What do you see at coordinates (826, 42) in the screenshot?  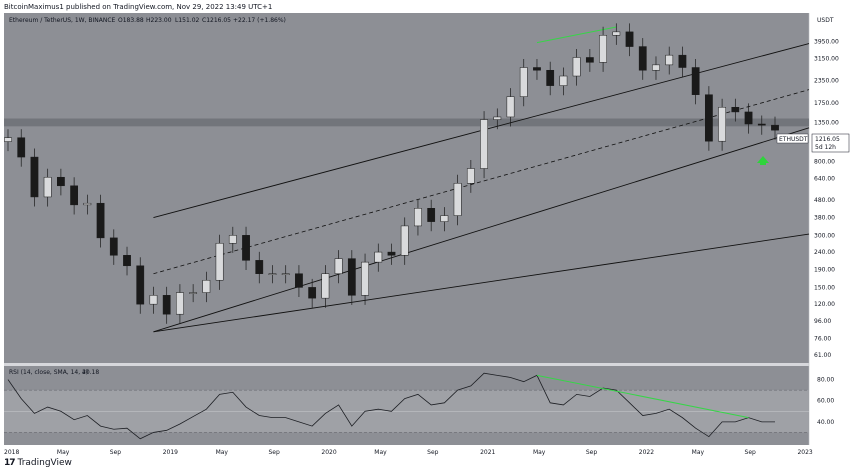 I see `price-tick-label: 3950.00` at bounding box center [826, 42].